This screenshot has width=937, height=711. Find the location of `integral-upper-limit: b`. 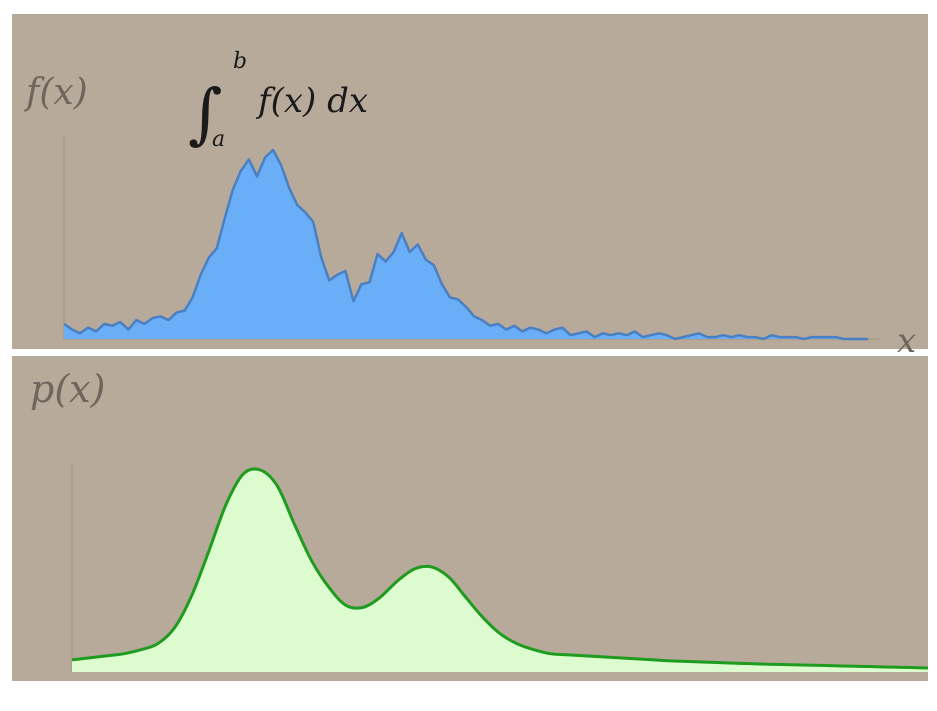

integral-upper-limit: b is located at coordinates (240, 61).